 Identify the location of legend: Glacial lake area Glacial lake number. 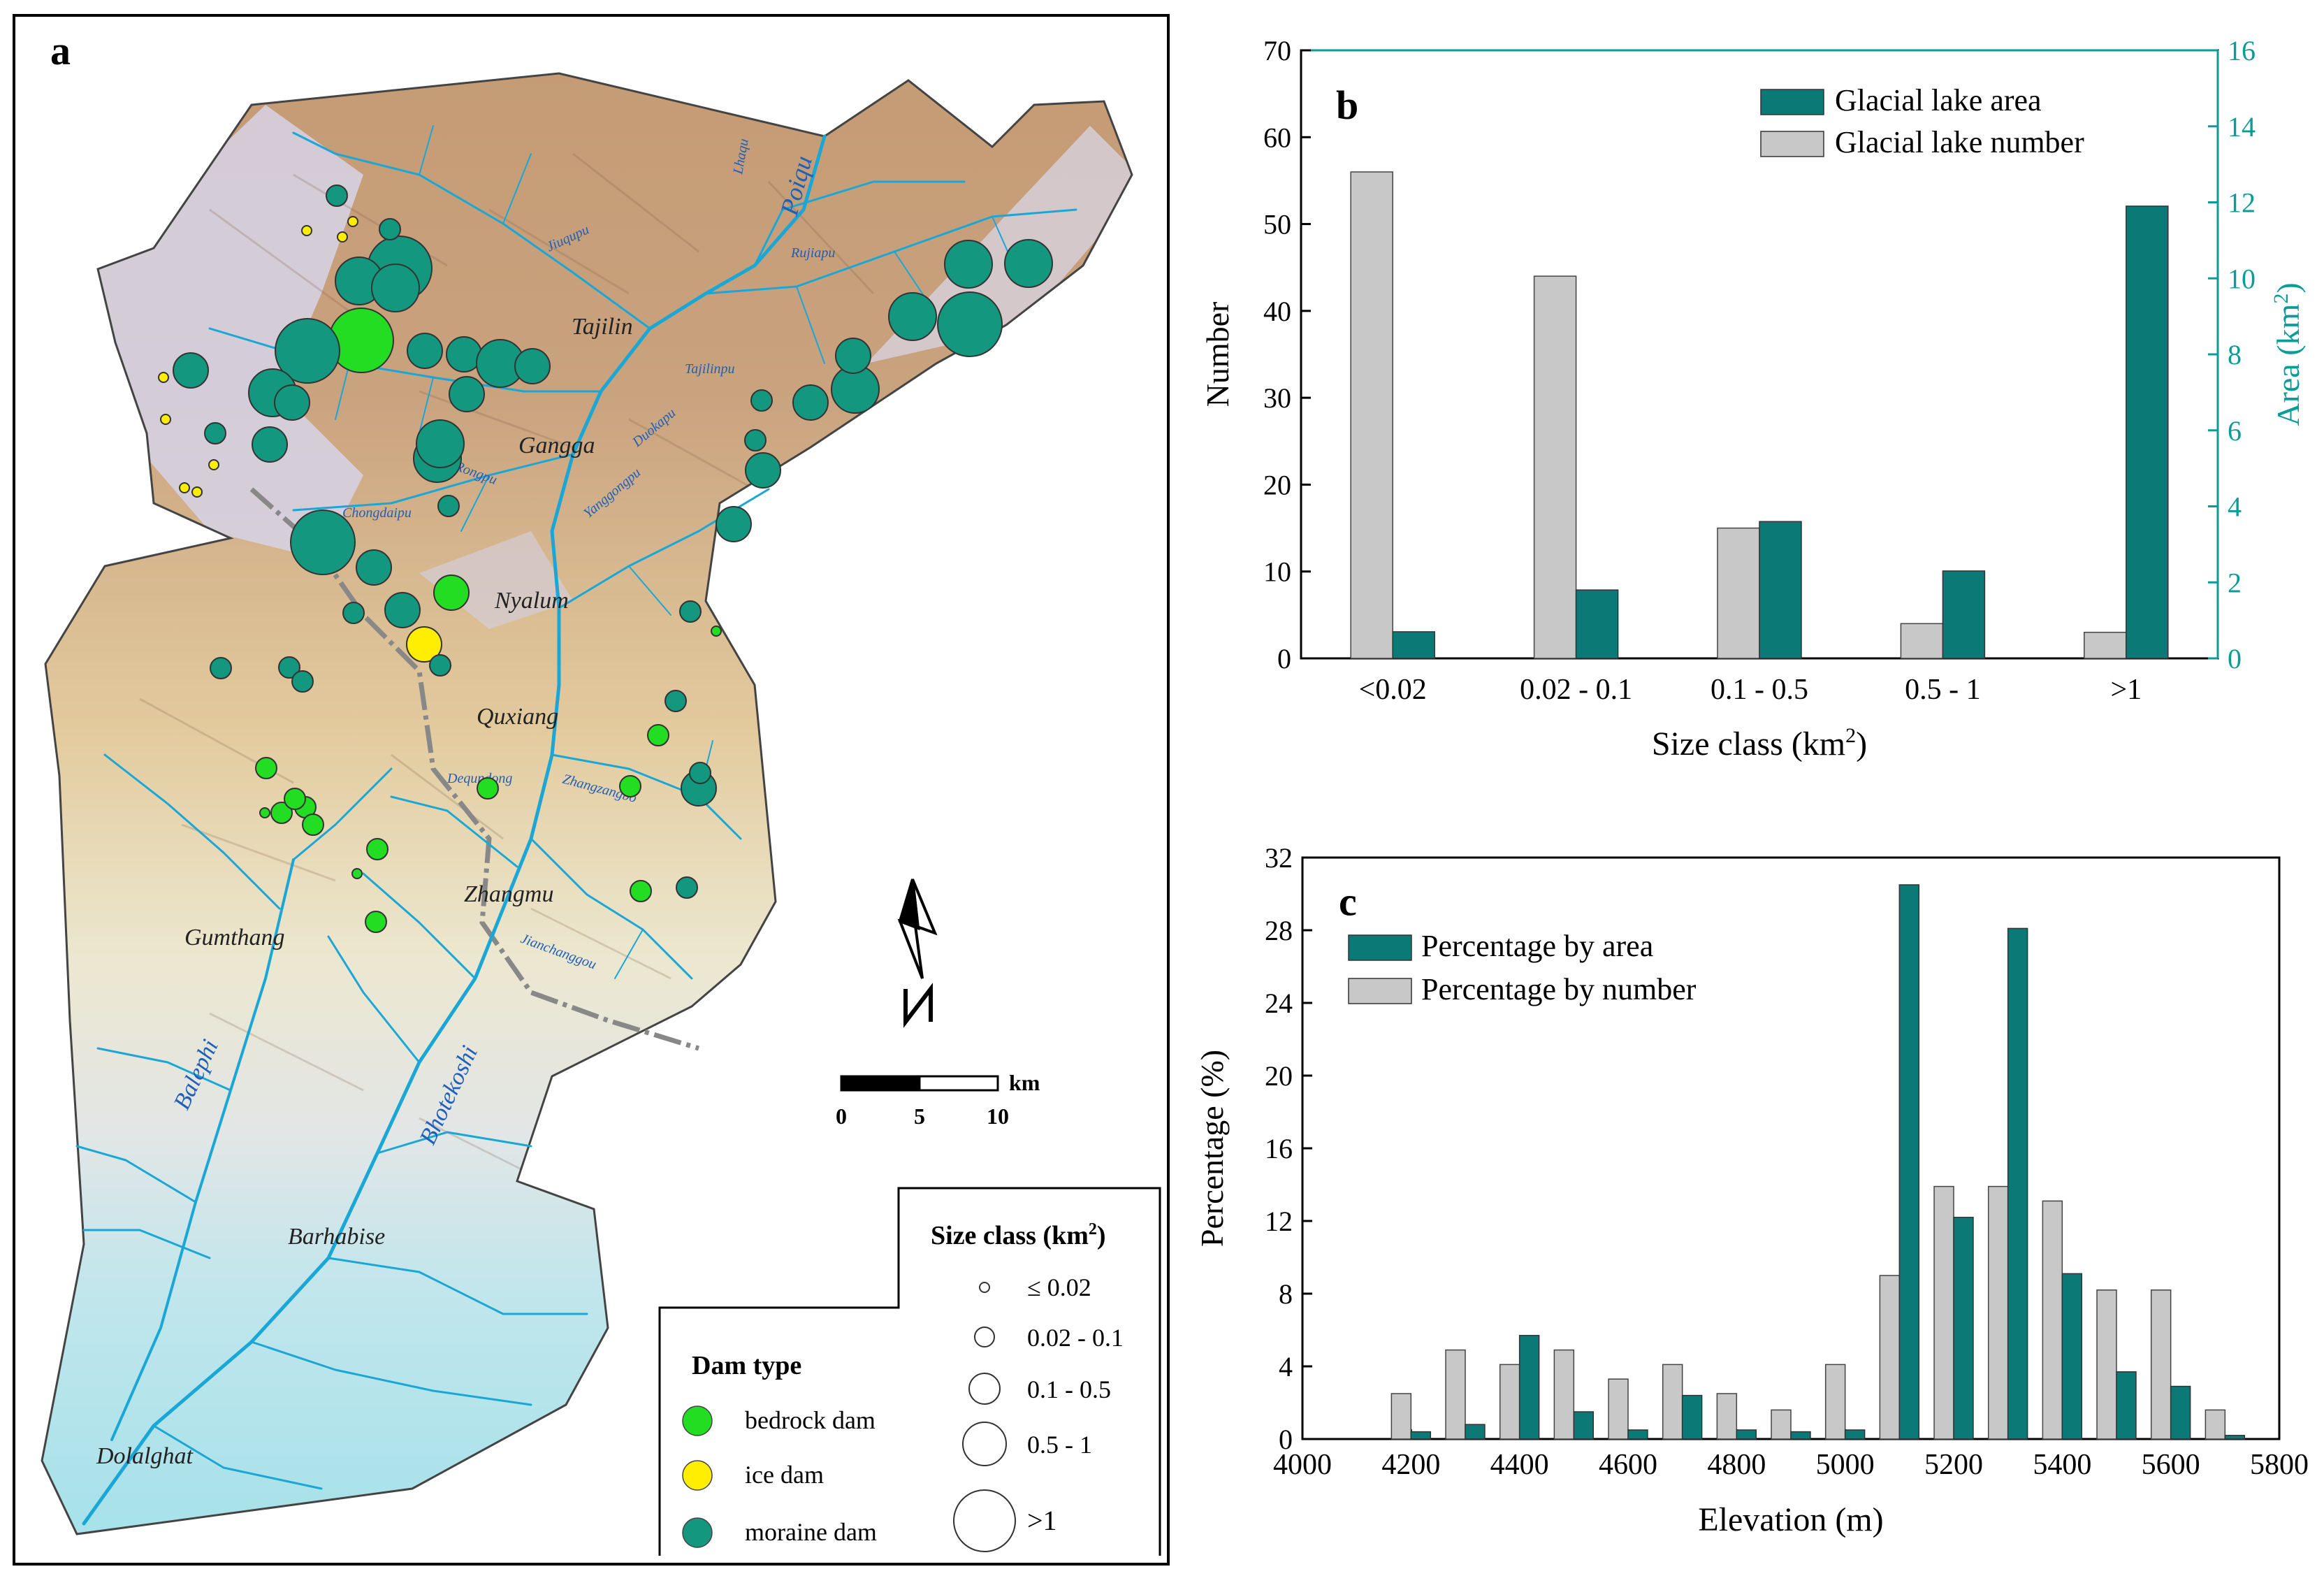
(1922, 121).